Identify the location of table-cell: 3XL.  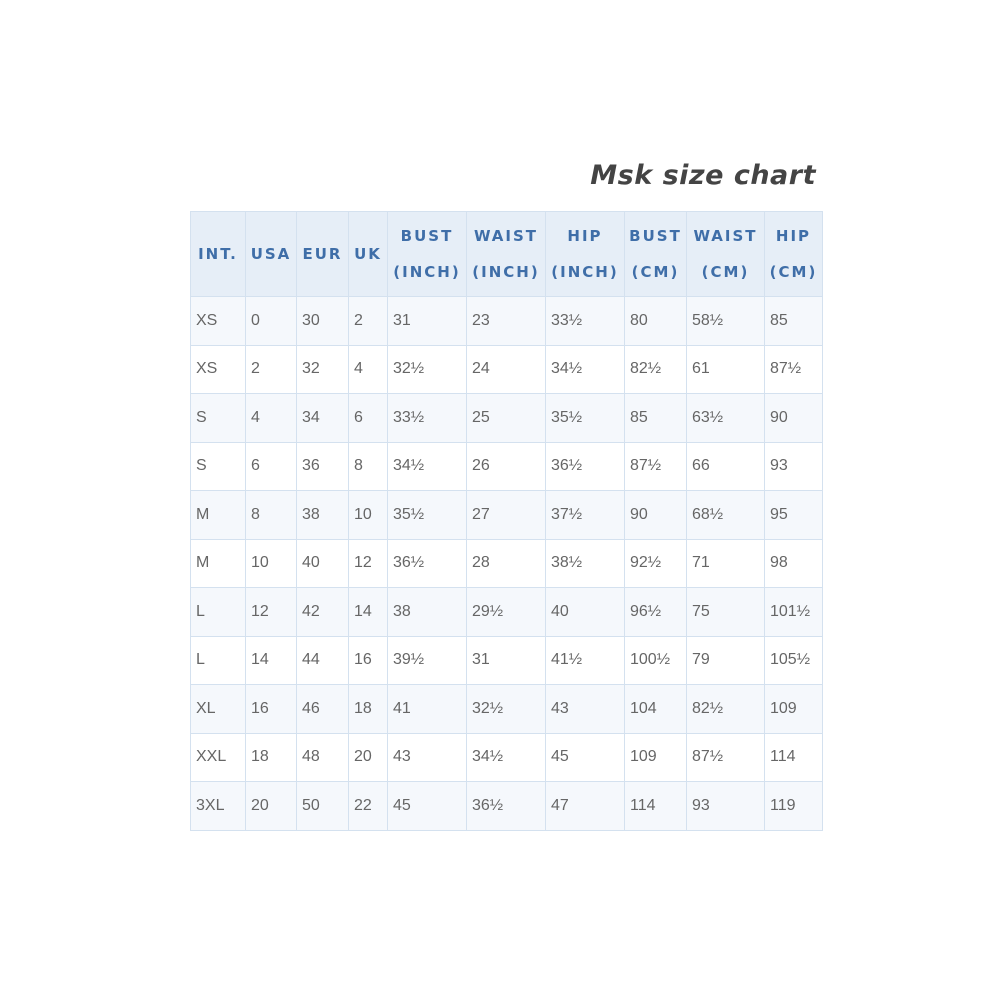
(218, 806).